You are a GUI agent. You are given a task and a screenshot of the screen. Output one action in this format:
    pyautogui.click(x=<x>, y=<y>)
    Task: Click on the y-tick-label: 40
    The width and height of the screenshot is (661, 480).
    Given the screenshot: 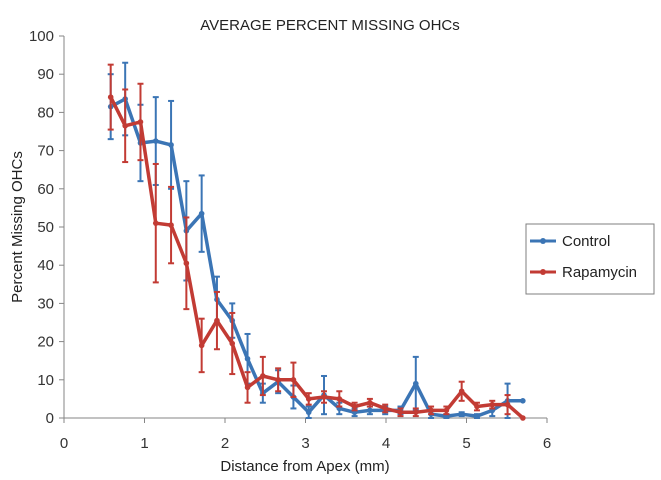 What is the action you would take?
    pyautogui.click(x=45, y=265)
    